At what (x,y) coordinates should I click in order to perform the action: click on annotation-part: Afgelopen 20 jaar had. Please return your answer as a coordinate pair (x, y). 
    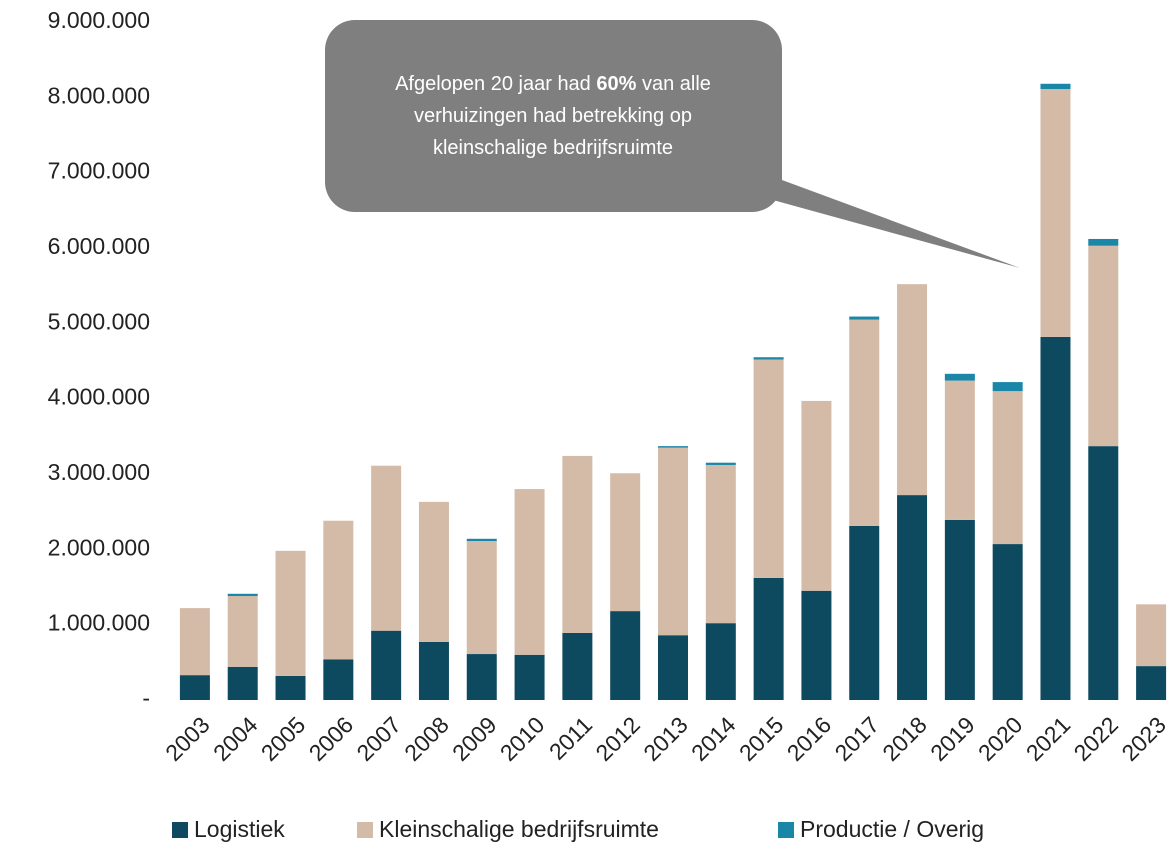
    Looking at the image, I should click on (496, 84).